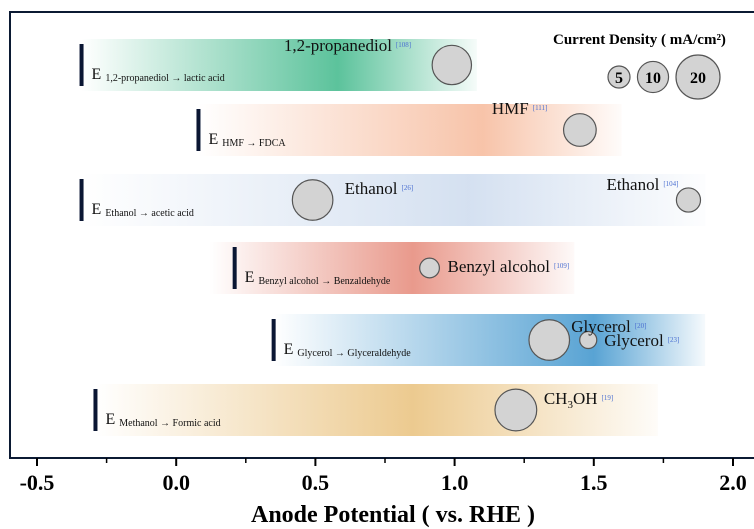 This screenshot has width=754, height=529. What do you see at coordinates (176, 482) in the screenshot?
I see `x-tick-label: 0.0` at bounding box center [176, 482].